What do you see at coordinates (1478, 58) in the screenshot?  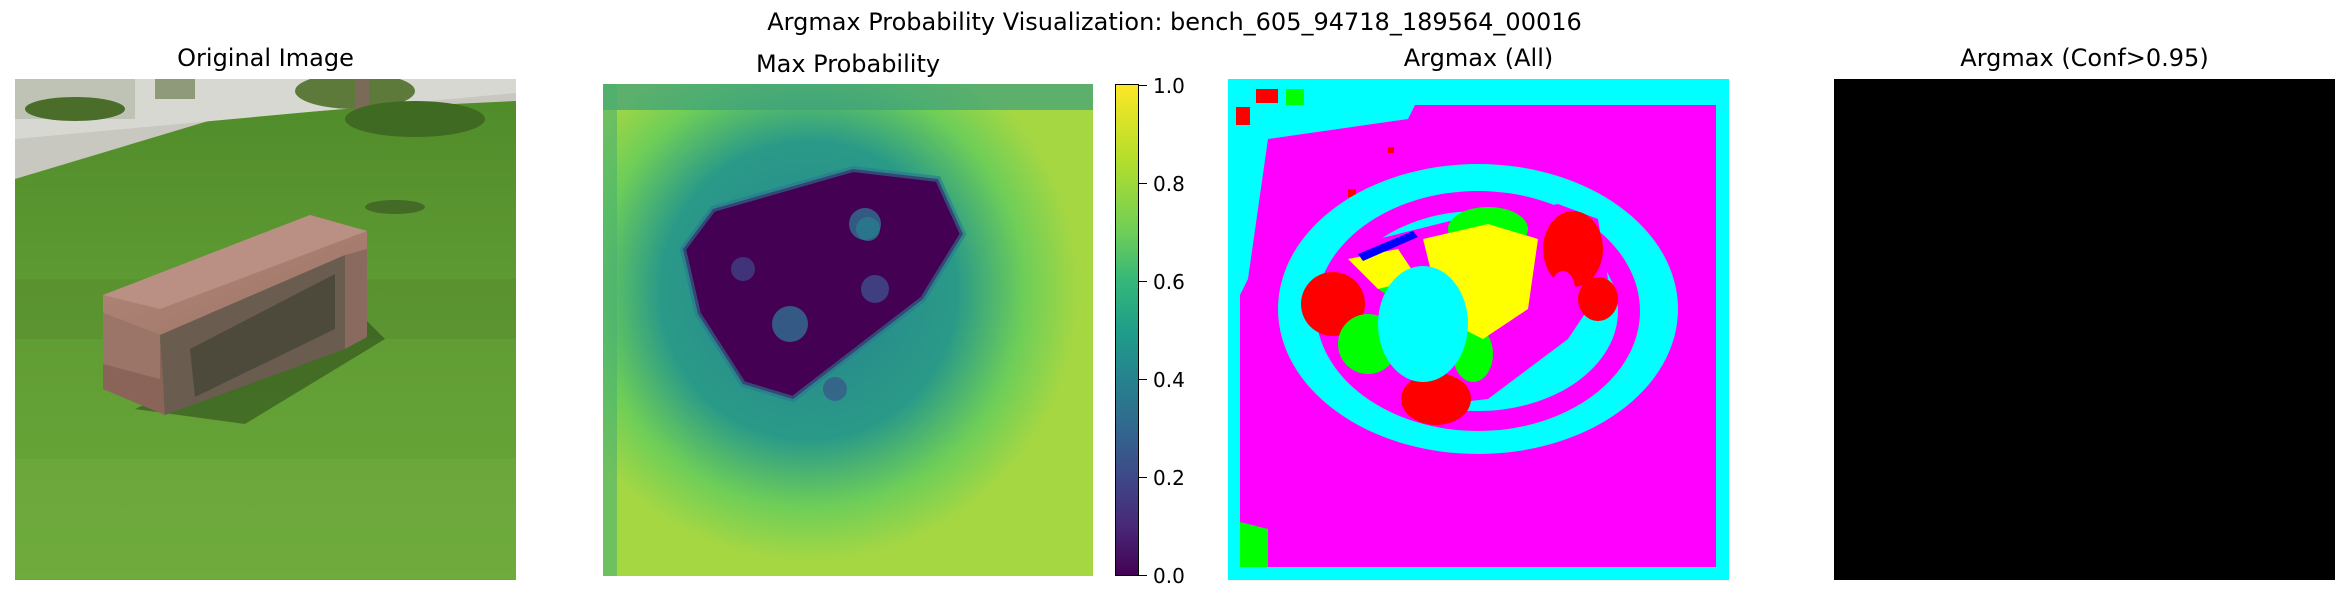 I see `panel-title-argmax-all: Argmax (All)` at bounding box center [1478, 58].